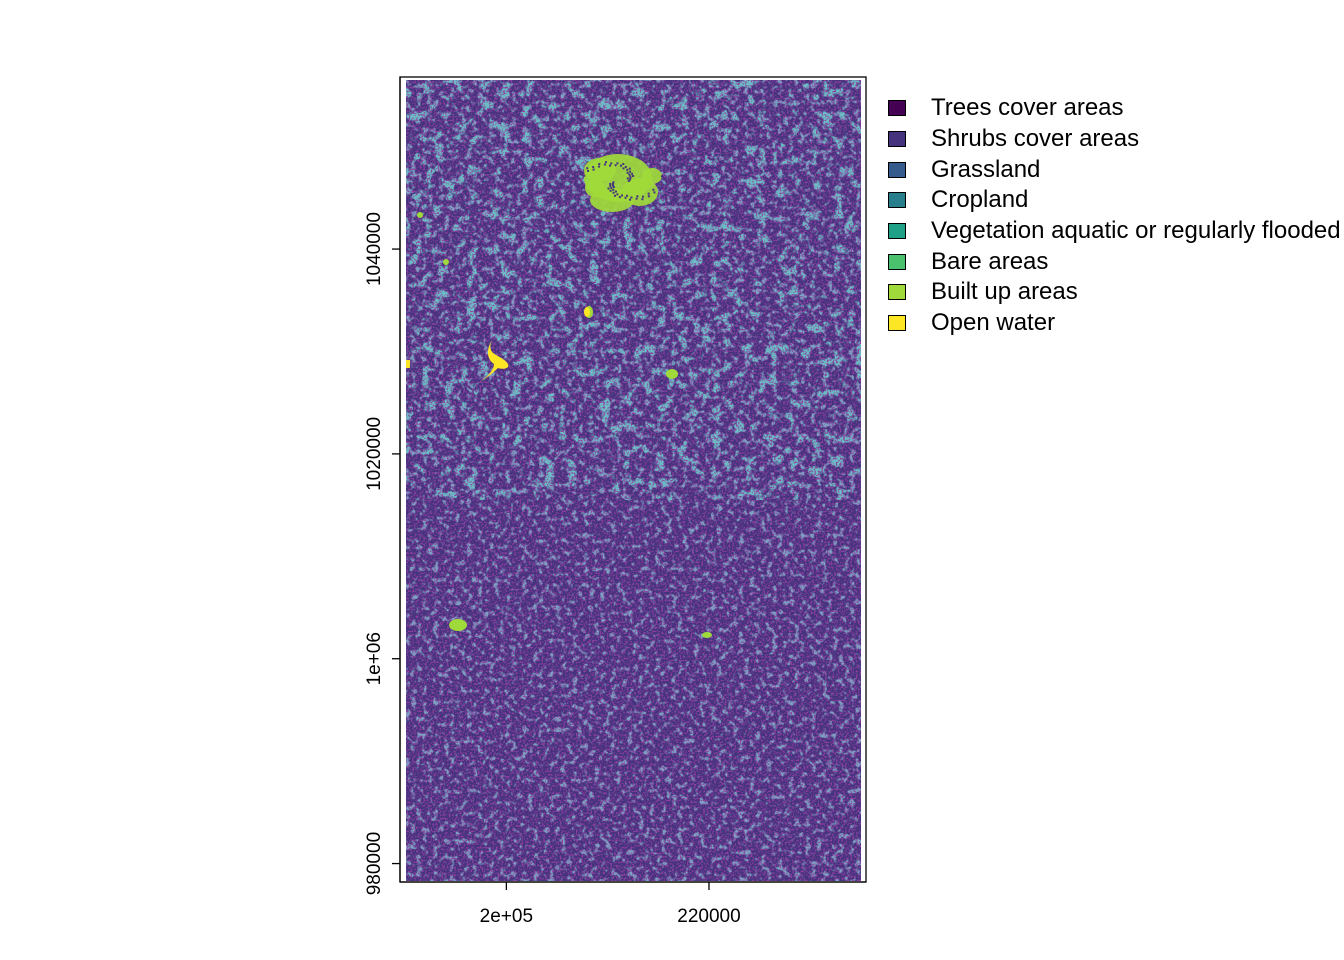  Describe the element at coordinates (374, 658) in the screenshot. I see `y-tick-label: 1e+06` at that location.